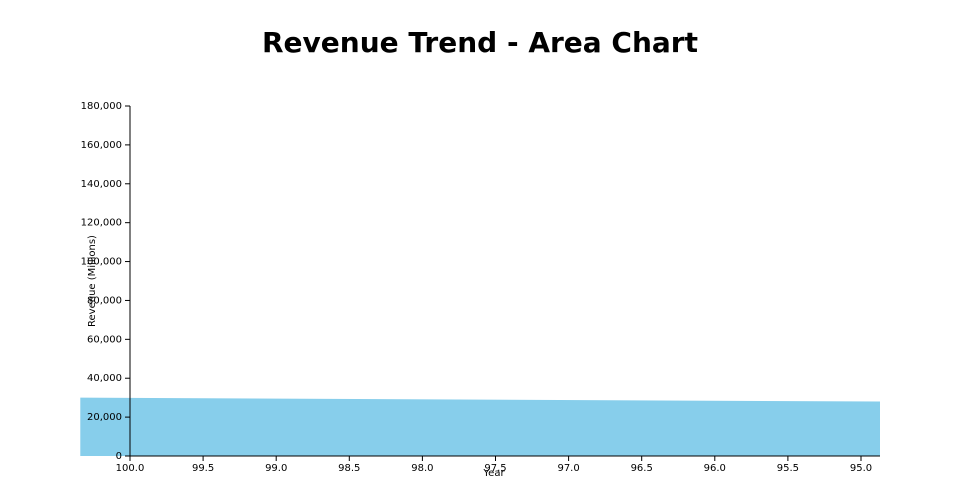 This screenshot has width=960, height=500. Describe the element at coordinates (349, 468) in the screenshot. I see `x-tick-label: 98.5` at that location.